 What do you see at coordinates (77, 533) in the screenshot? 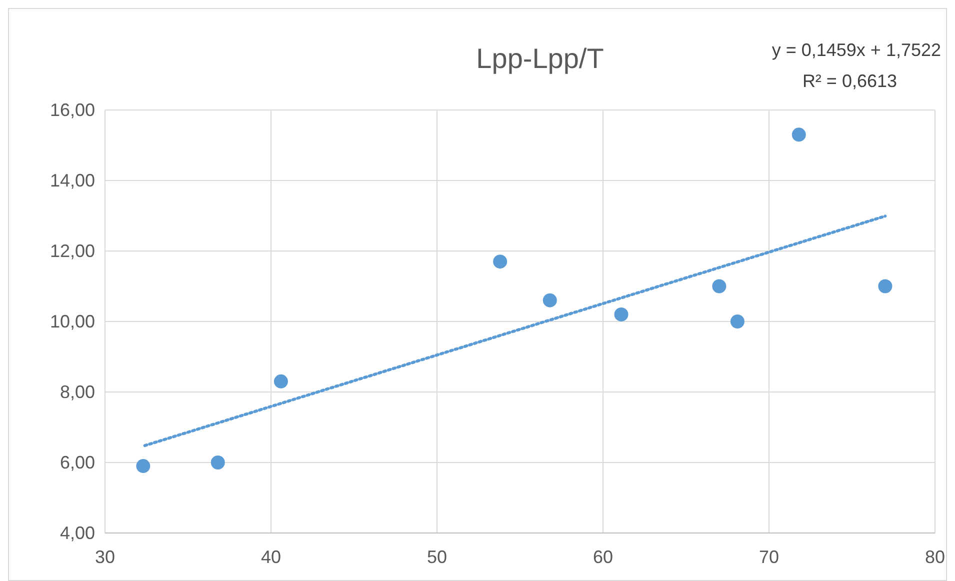
I see `y-tick-label: 4,00` at bounding box center [77, 533].